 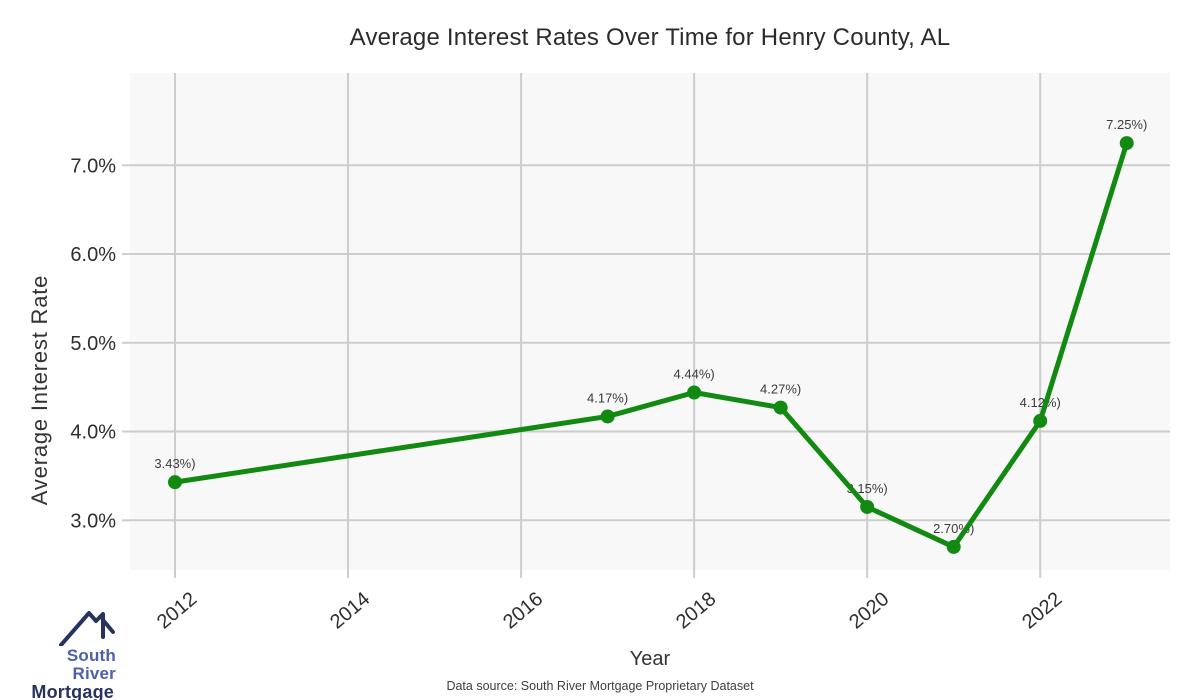 I want to click on y-tick-label: 6.0%, so click(x=93, y=255).